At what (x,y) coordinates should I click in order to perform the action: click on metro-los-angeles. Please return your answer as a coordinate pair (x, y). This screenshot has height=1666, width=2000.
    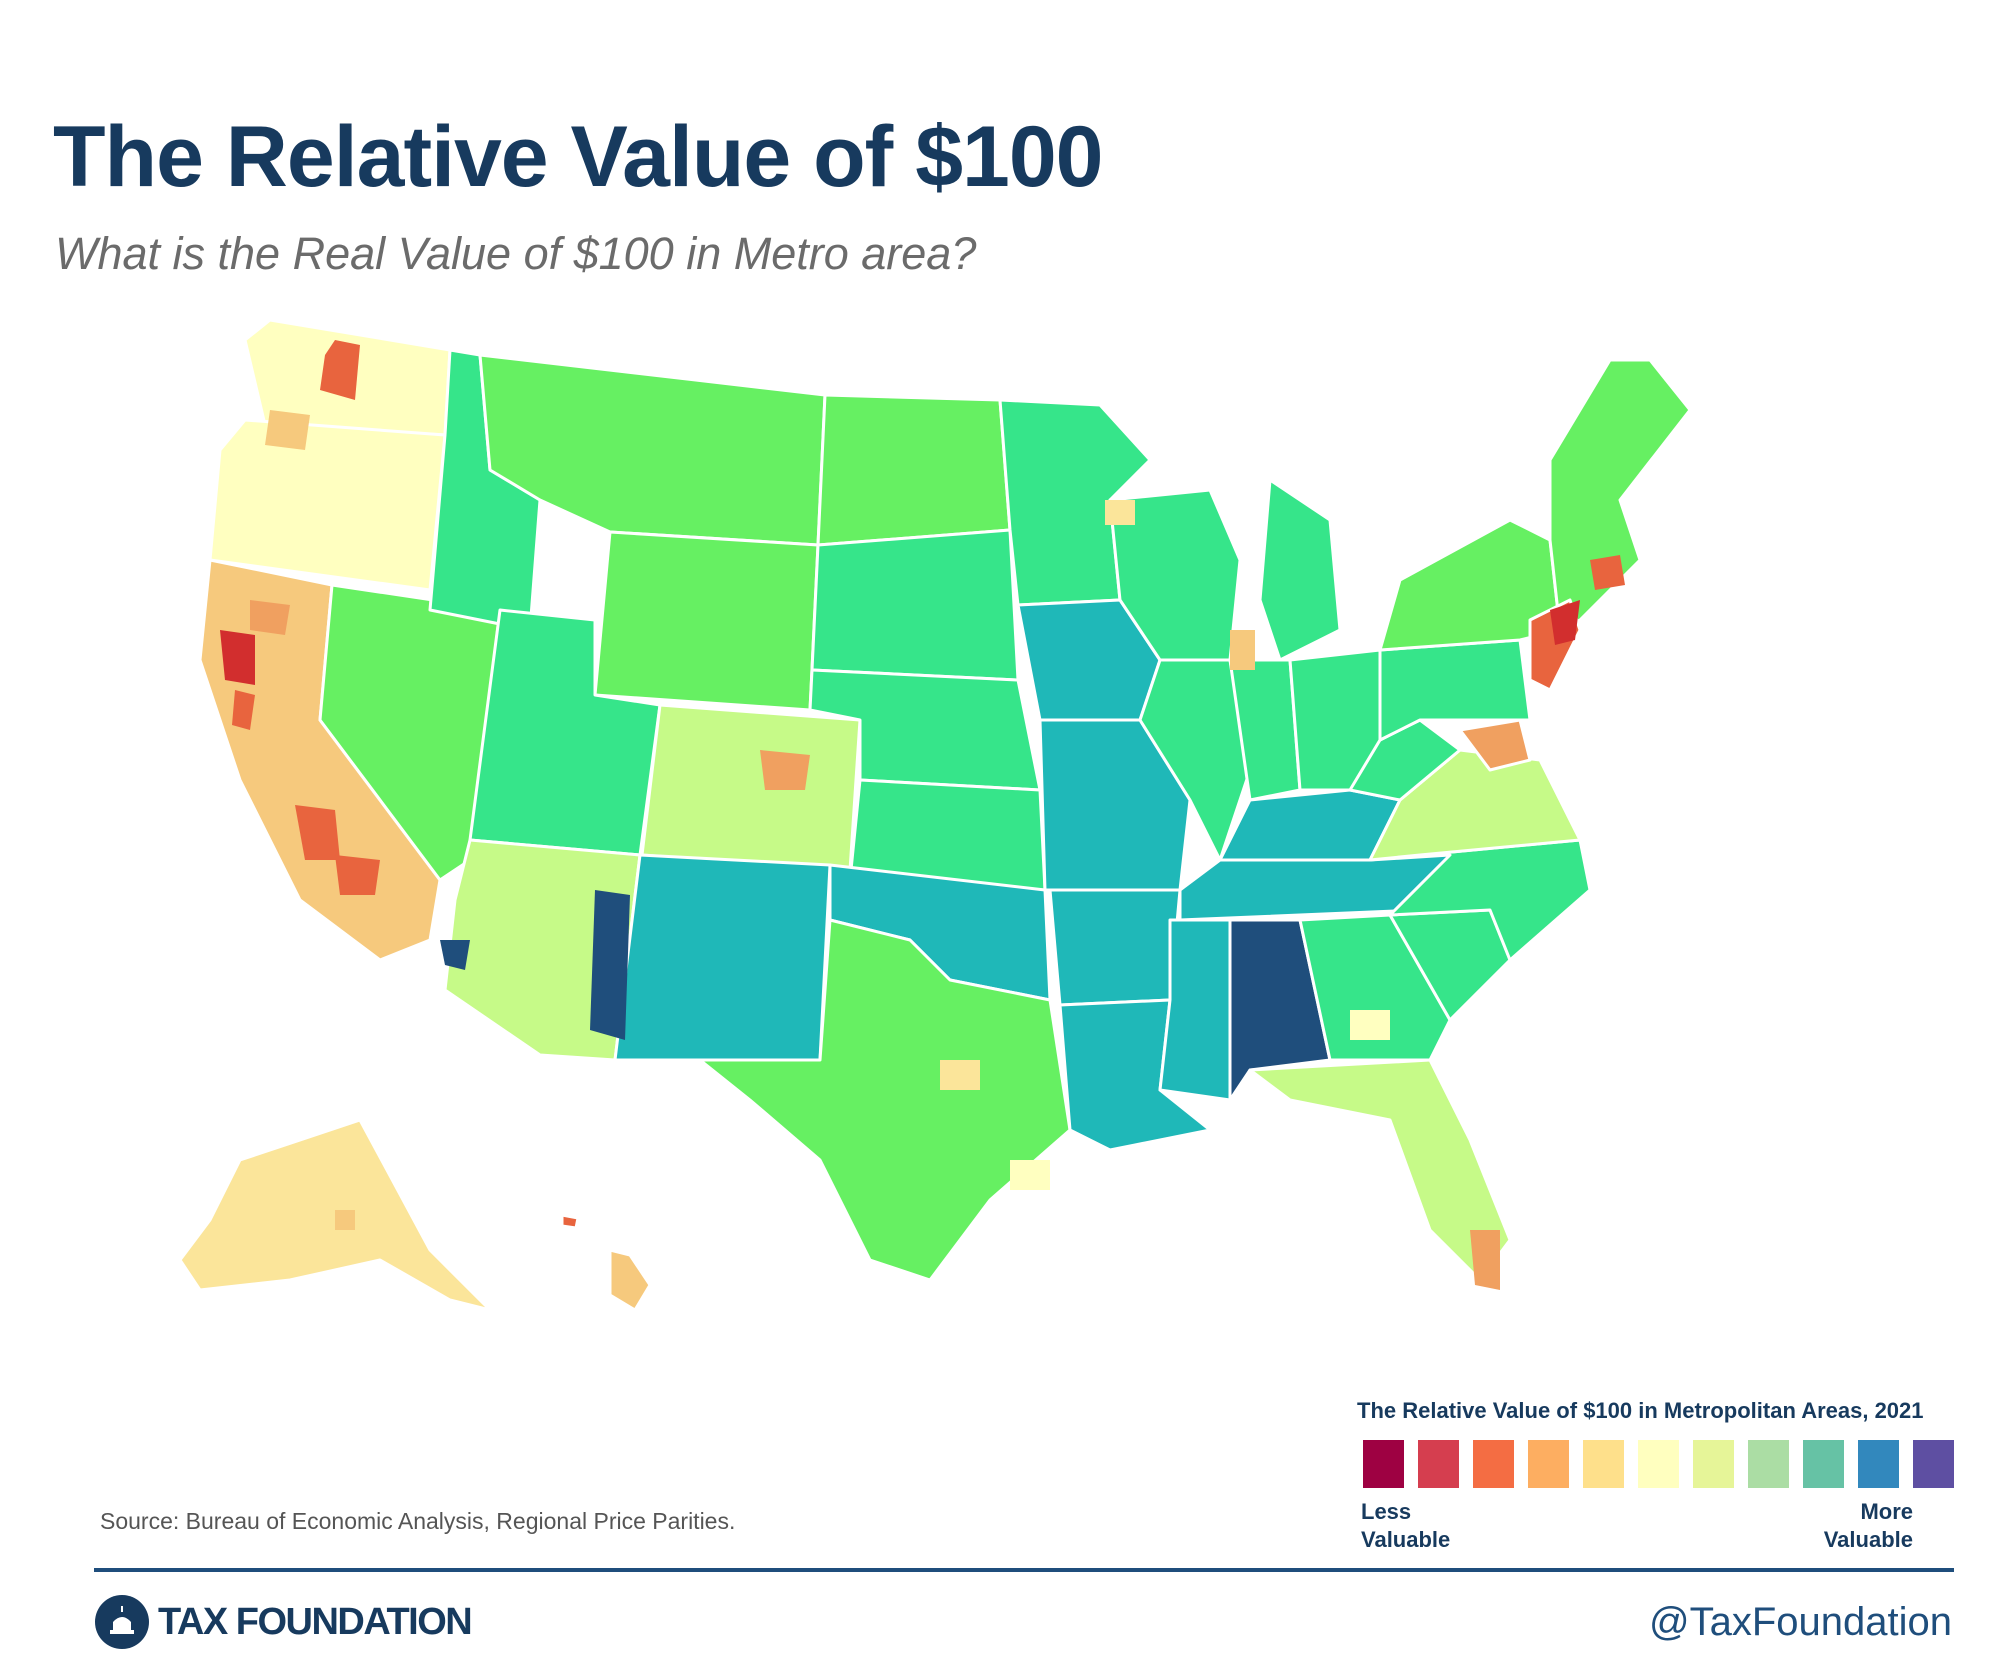
    Looking at the image, I should click on (317, 832).